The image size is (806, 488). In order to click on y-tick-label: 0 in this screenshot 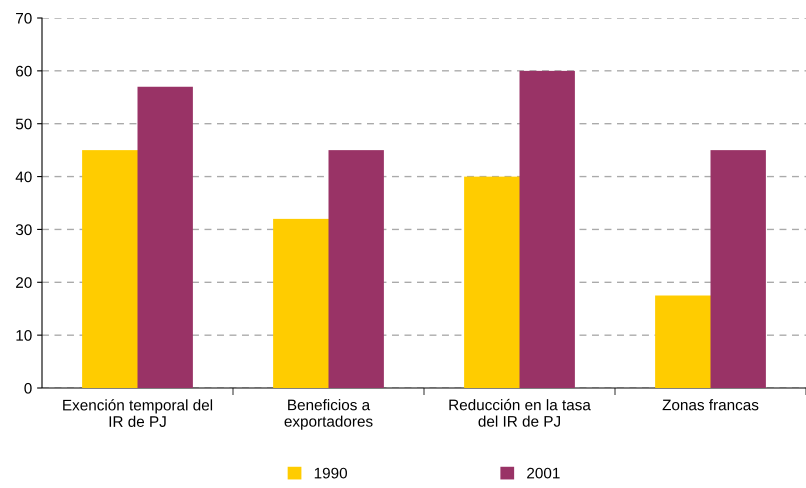, I will do `click(28, 388)`.